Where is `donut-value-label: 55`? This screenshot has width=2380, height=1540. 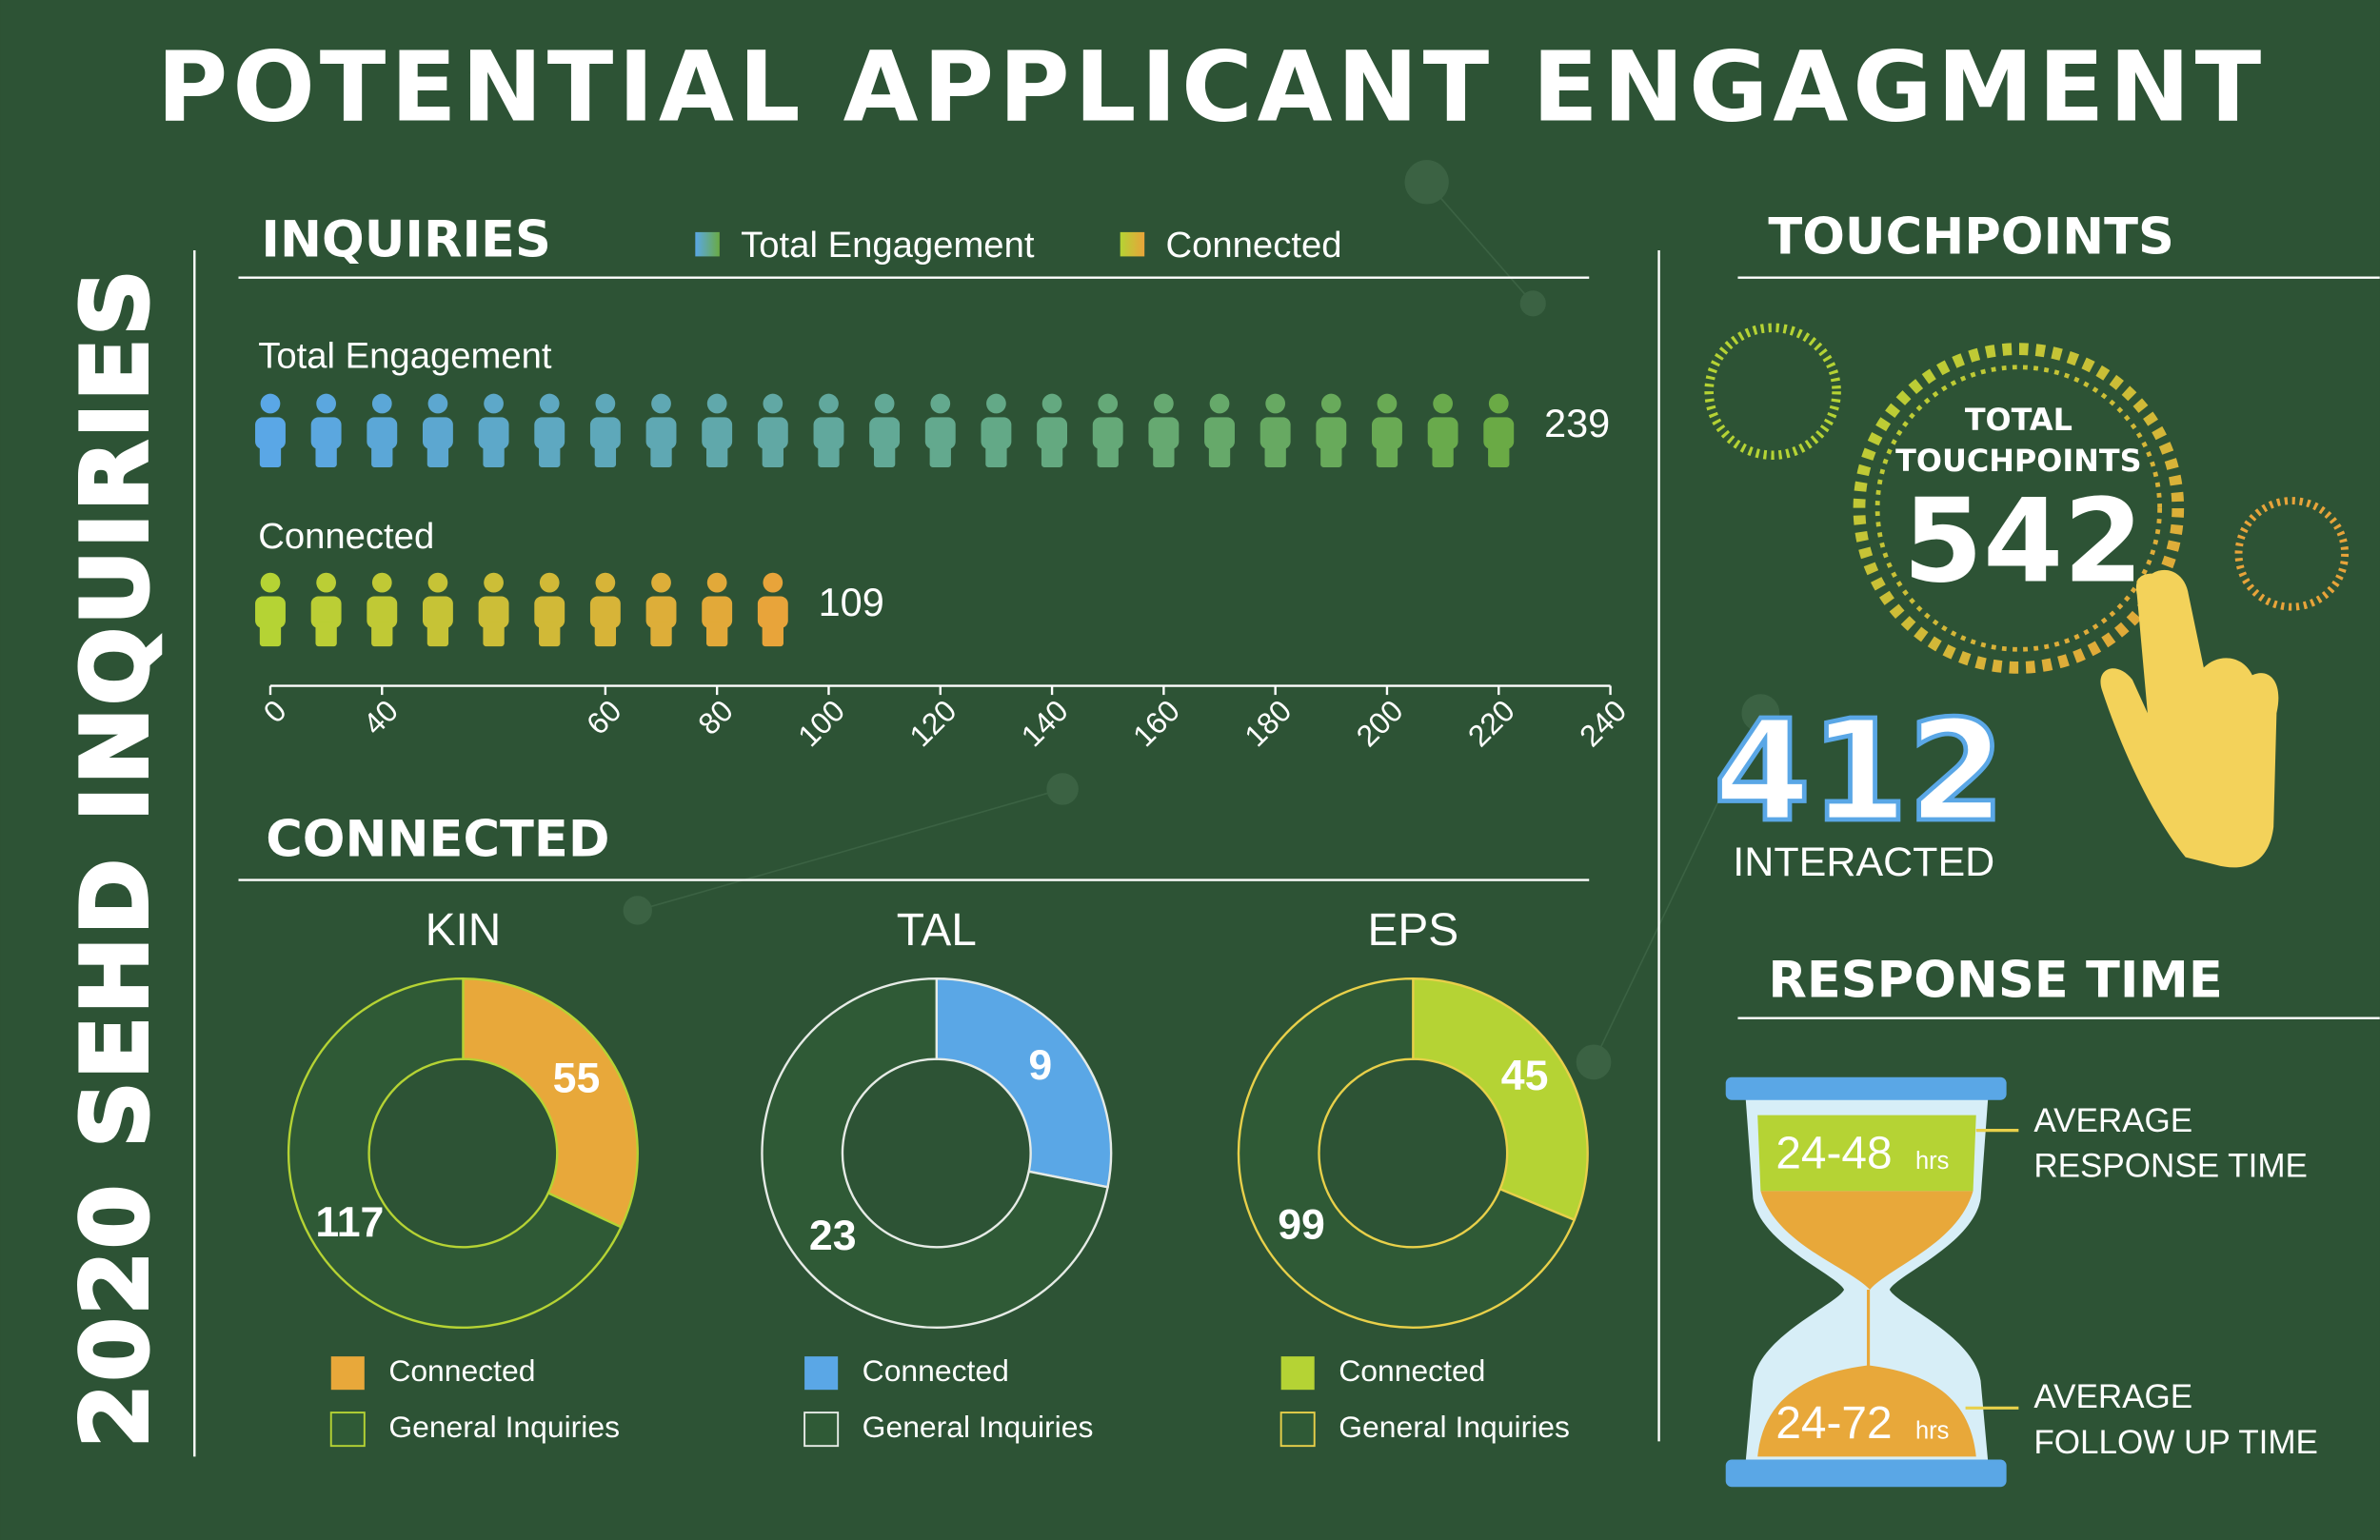
donut-value-label: 55 is located at coordinates (577, 1079).